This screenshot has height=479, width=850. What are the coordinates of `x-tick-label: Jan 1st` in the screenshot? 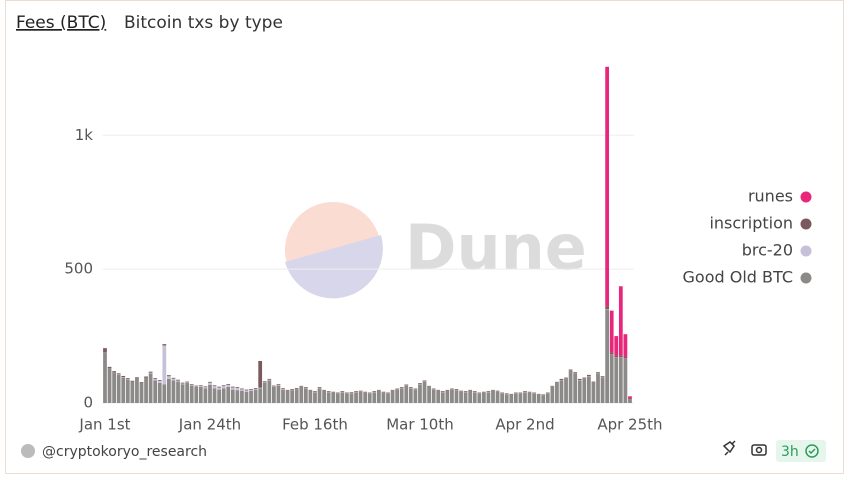 It's located at (104, 425).